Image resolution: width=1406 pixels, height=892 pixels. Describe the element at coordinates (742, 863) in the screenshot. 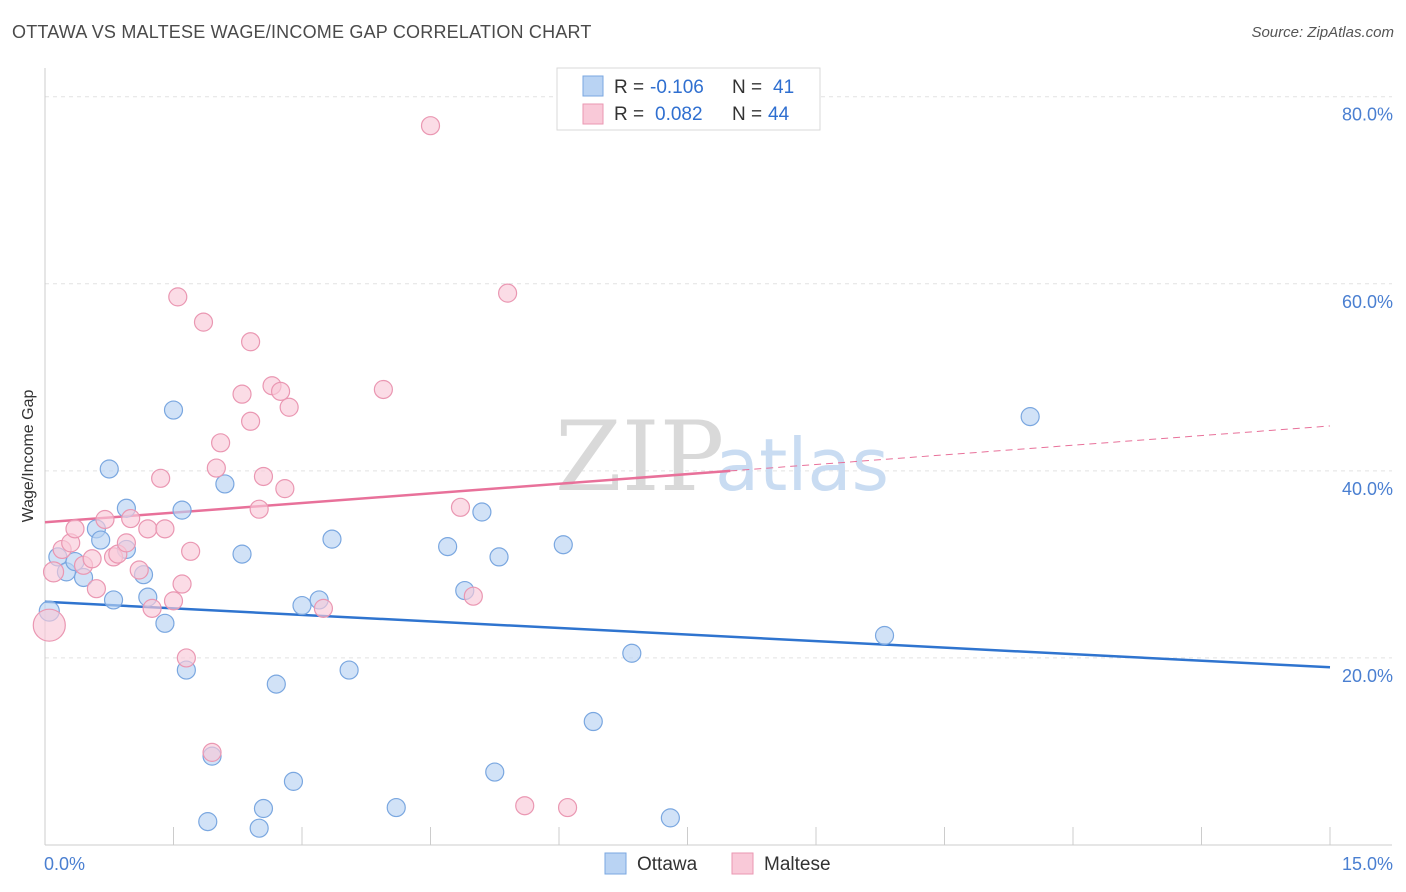

I see `maltese-series-swatch` at that location.